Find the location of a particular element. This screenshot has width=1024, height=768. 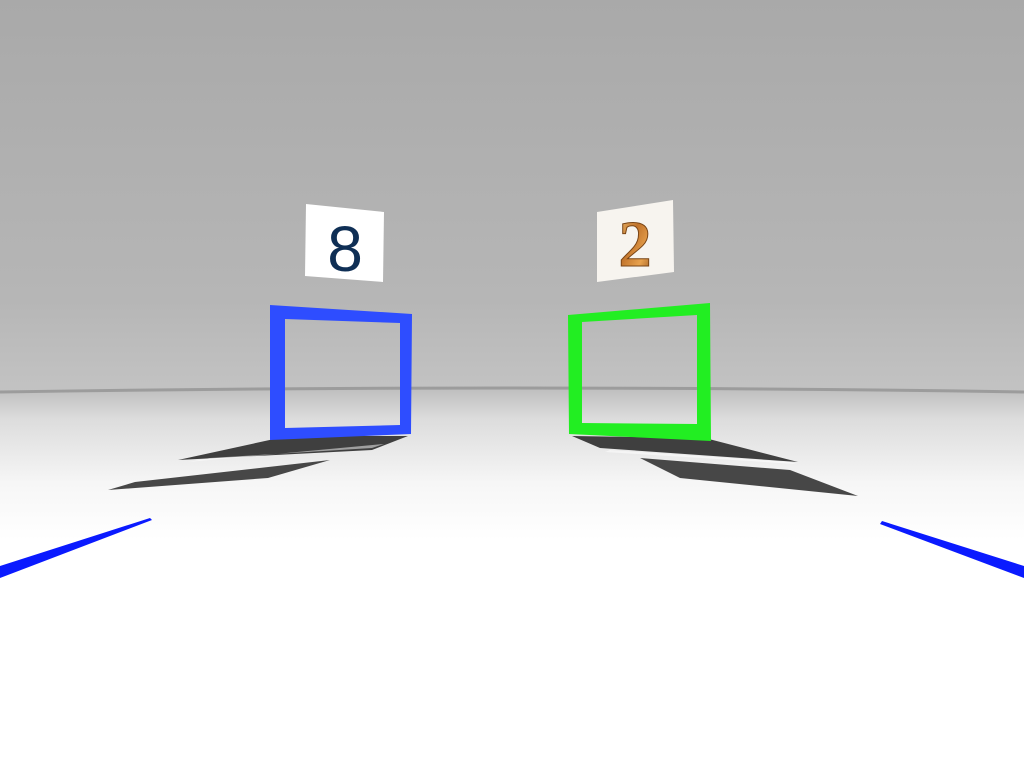

right-goal-frame is located at coordinates (639, 372).